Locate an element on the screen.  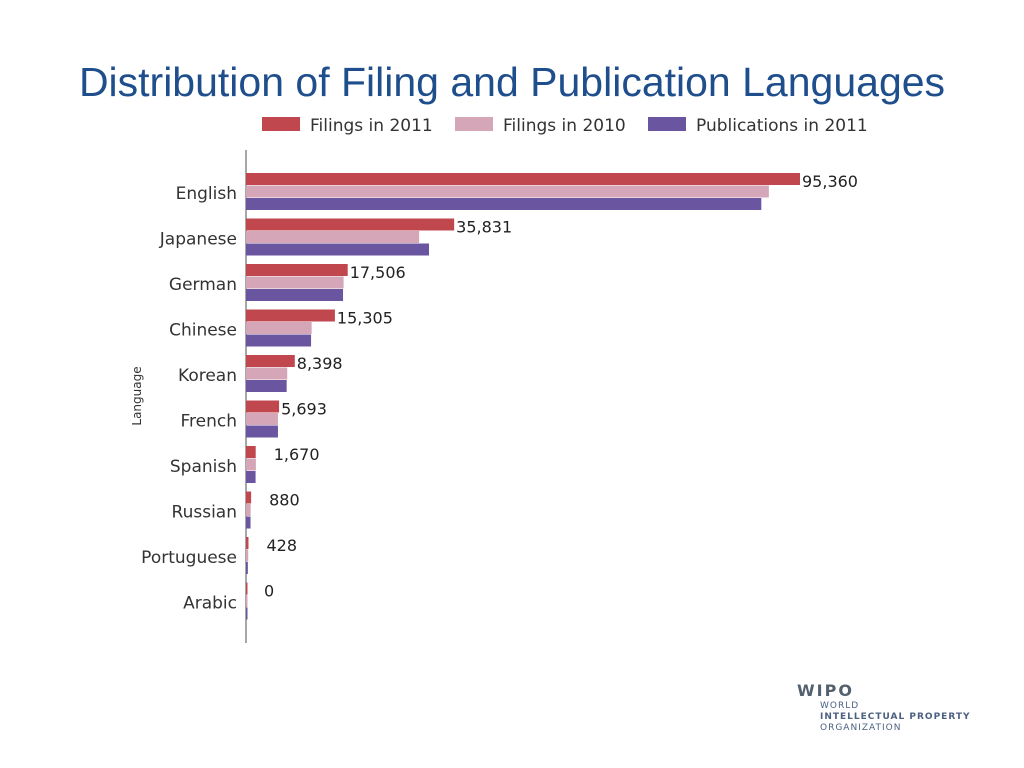
category-label: Arabic is located at coordinates (210, 604).